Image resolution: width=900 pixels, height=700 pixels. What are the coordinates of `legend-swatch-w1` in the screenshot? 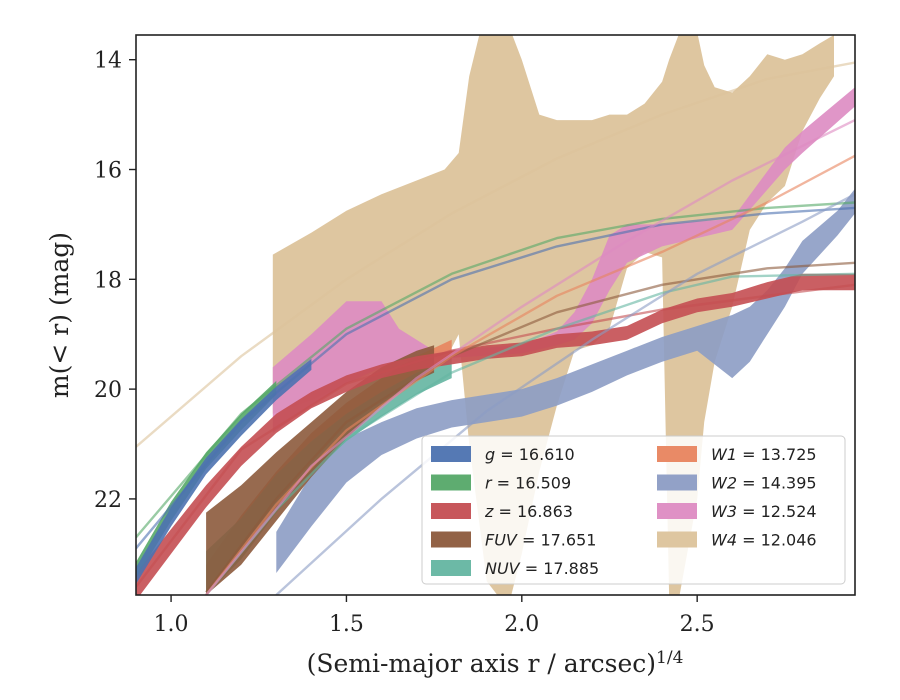 It's located at (677, 454).